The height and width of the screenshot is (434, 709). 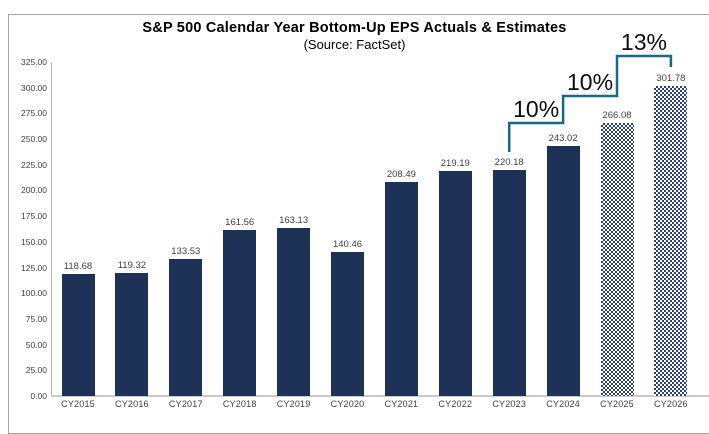 What do you see at coordinates (38, 396) in the screenshot?
I see `y-axis-tick-label: 0.00` at bounding box center [38, 396].